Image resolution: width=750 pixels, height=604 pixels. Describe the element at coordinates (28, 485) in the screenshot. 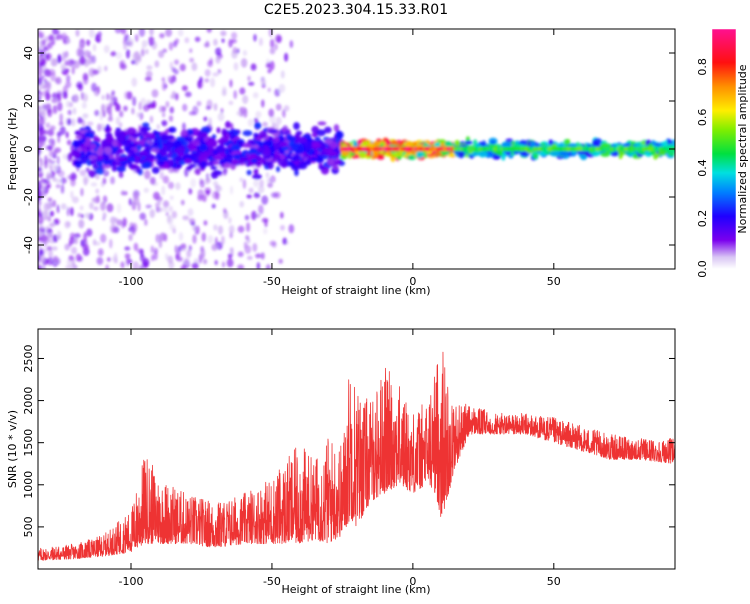

I see `y-tick-label: 1000` at that location.